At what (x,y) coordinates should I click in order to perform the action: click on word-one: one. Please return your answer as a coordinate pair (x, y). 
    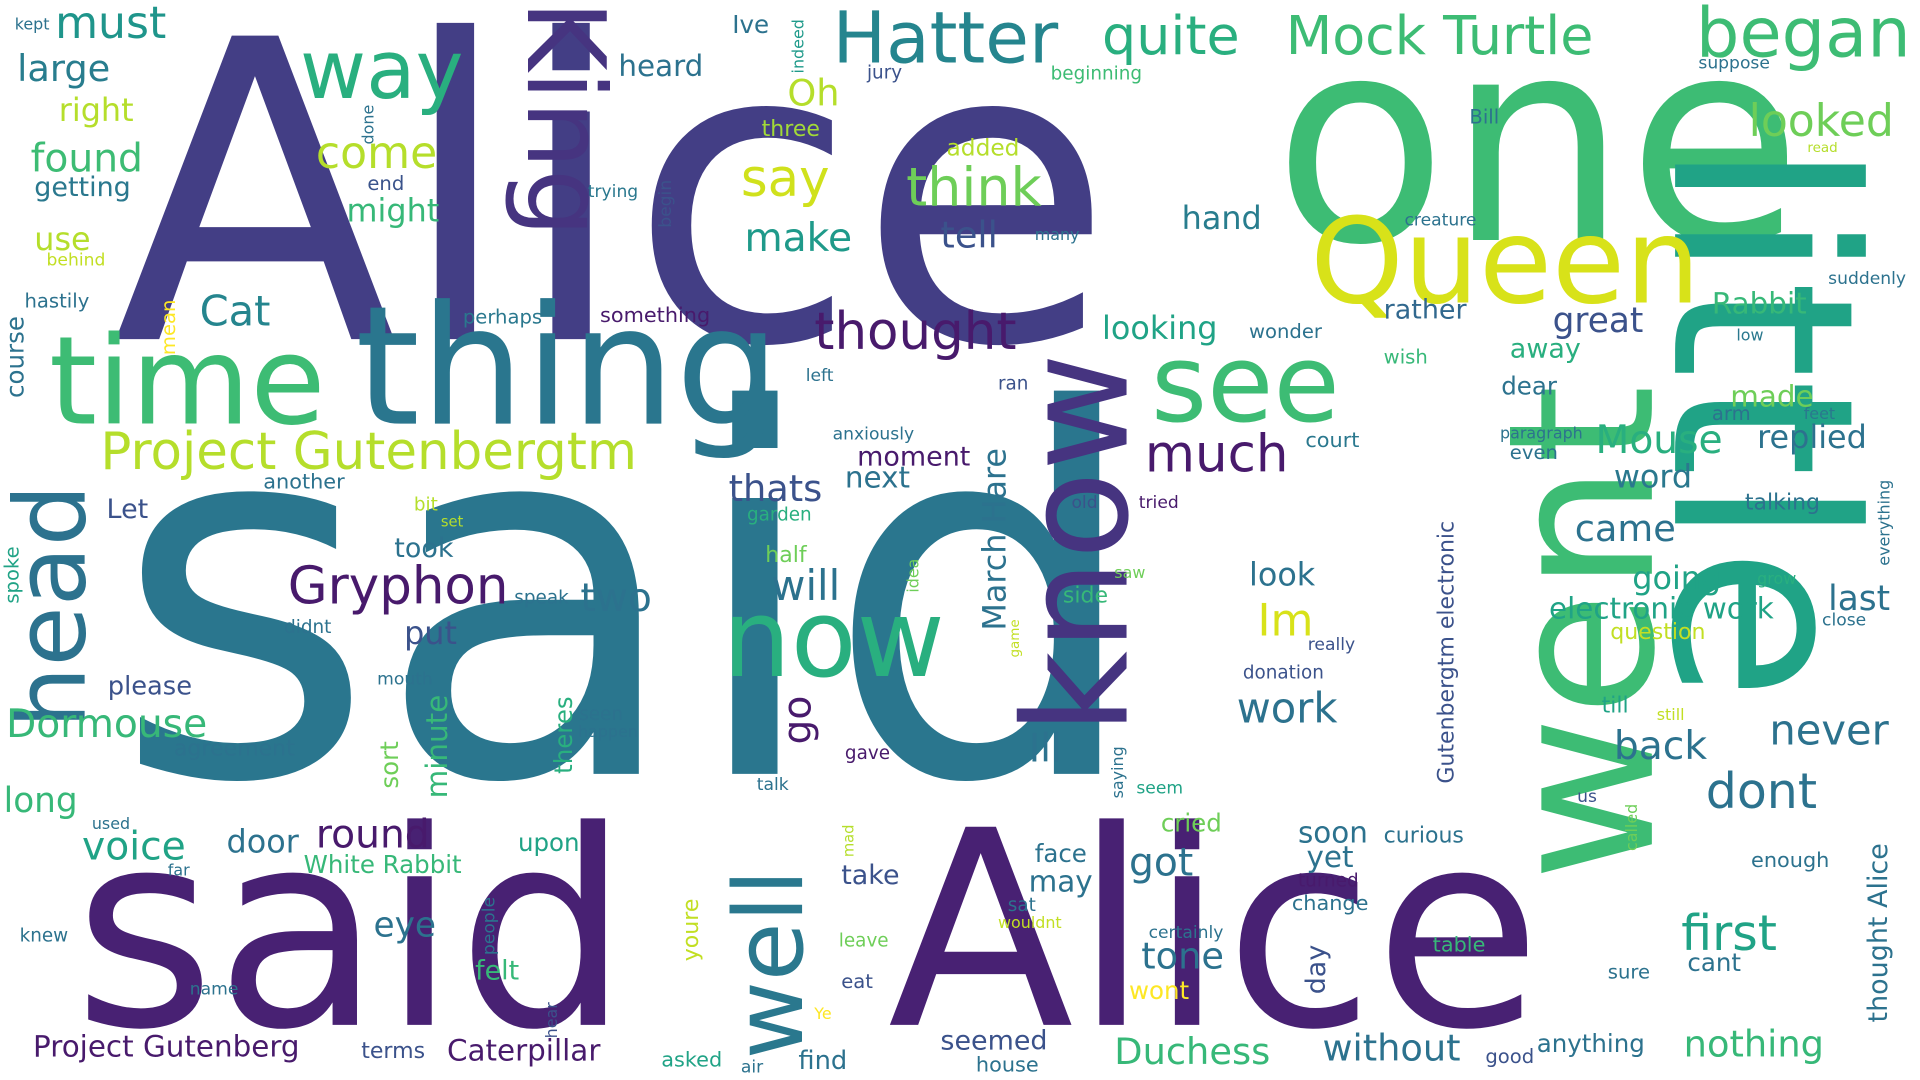
    Looking at the image, I should click on (1538, 154).